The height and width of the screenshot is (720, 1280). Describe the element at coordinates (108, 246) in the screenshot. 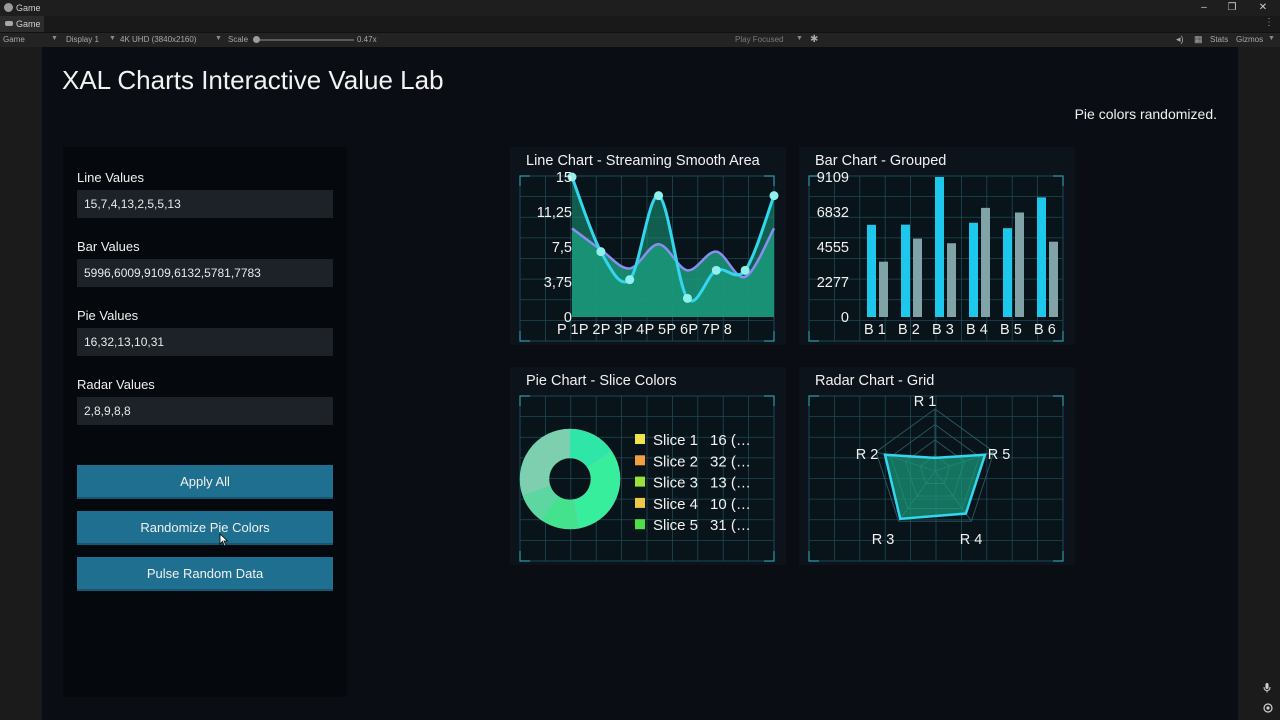

I see `bar-values-label: Bar Values` at that location.